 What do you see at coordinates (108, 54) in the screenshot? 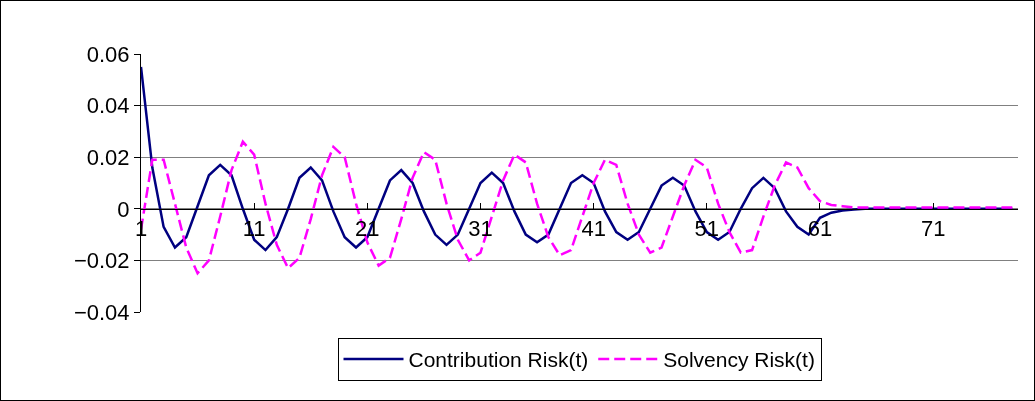
I see `y-tick-label: 0.06` at bounding box center [108, 54].